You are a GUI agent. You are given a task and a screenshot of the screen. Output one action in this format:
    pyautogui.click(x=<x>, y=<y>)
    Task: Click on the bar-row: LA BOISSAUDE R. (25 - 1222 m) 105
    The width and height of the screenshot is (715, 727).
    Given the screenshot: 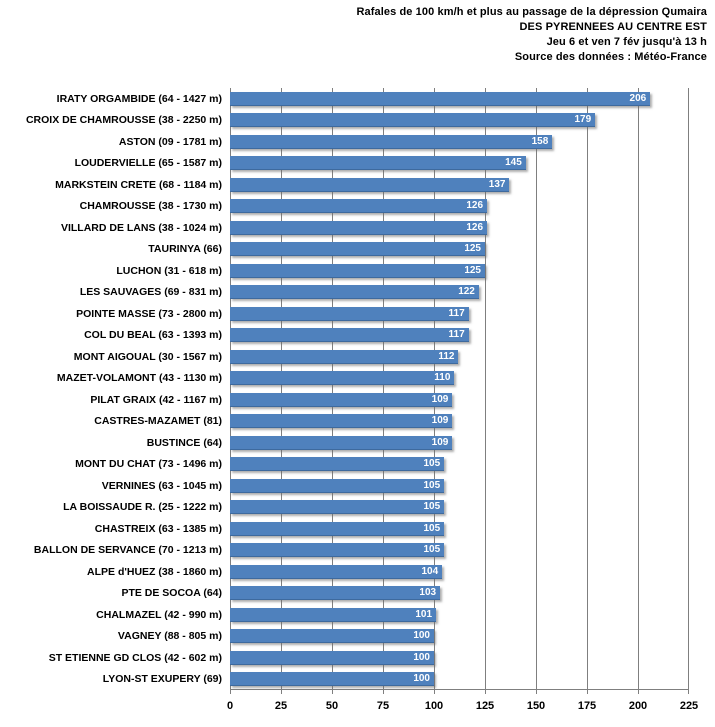 What is the action you would take?
    pyautogui.click(x=357, y=508)
    